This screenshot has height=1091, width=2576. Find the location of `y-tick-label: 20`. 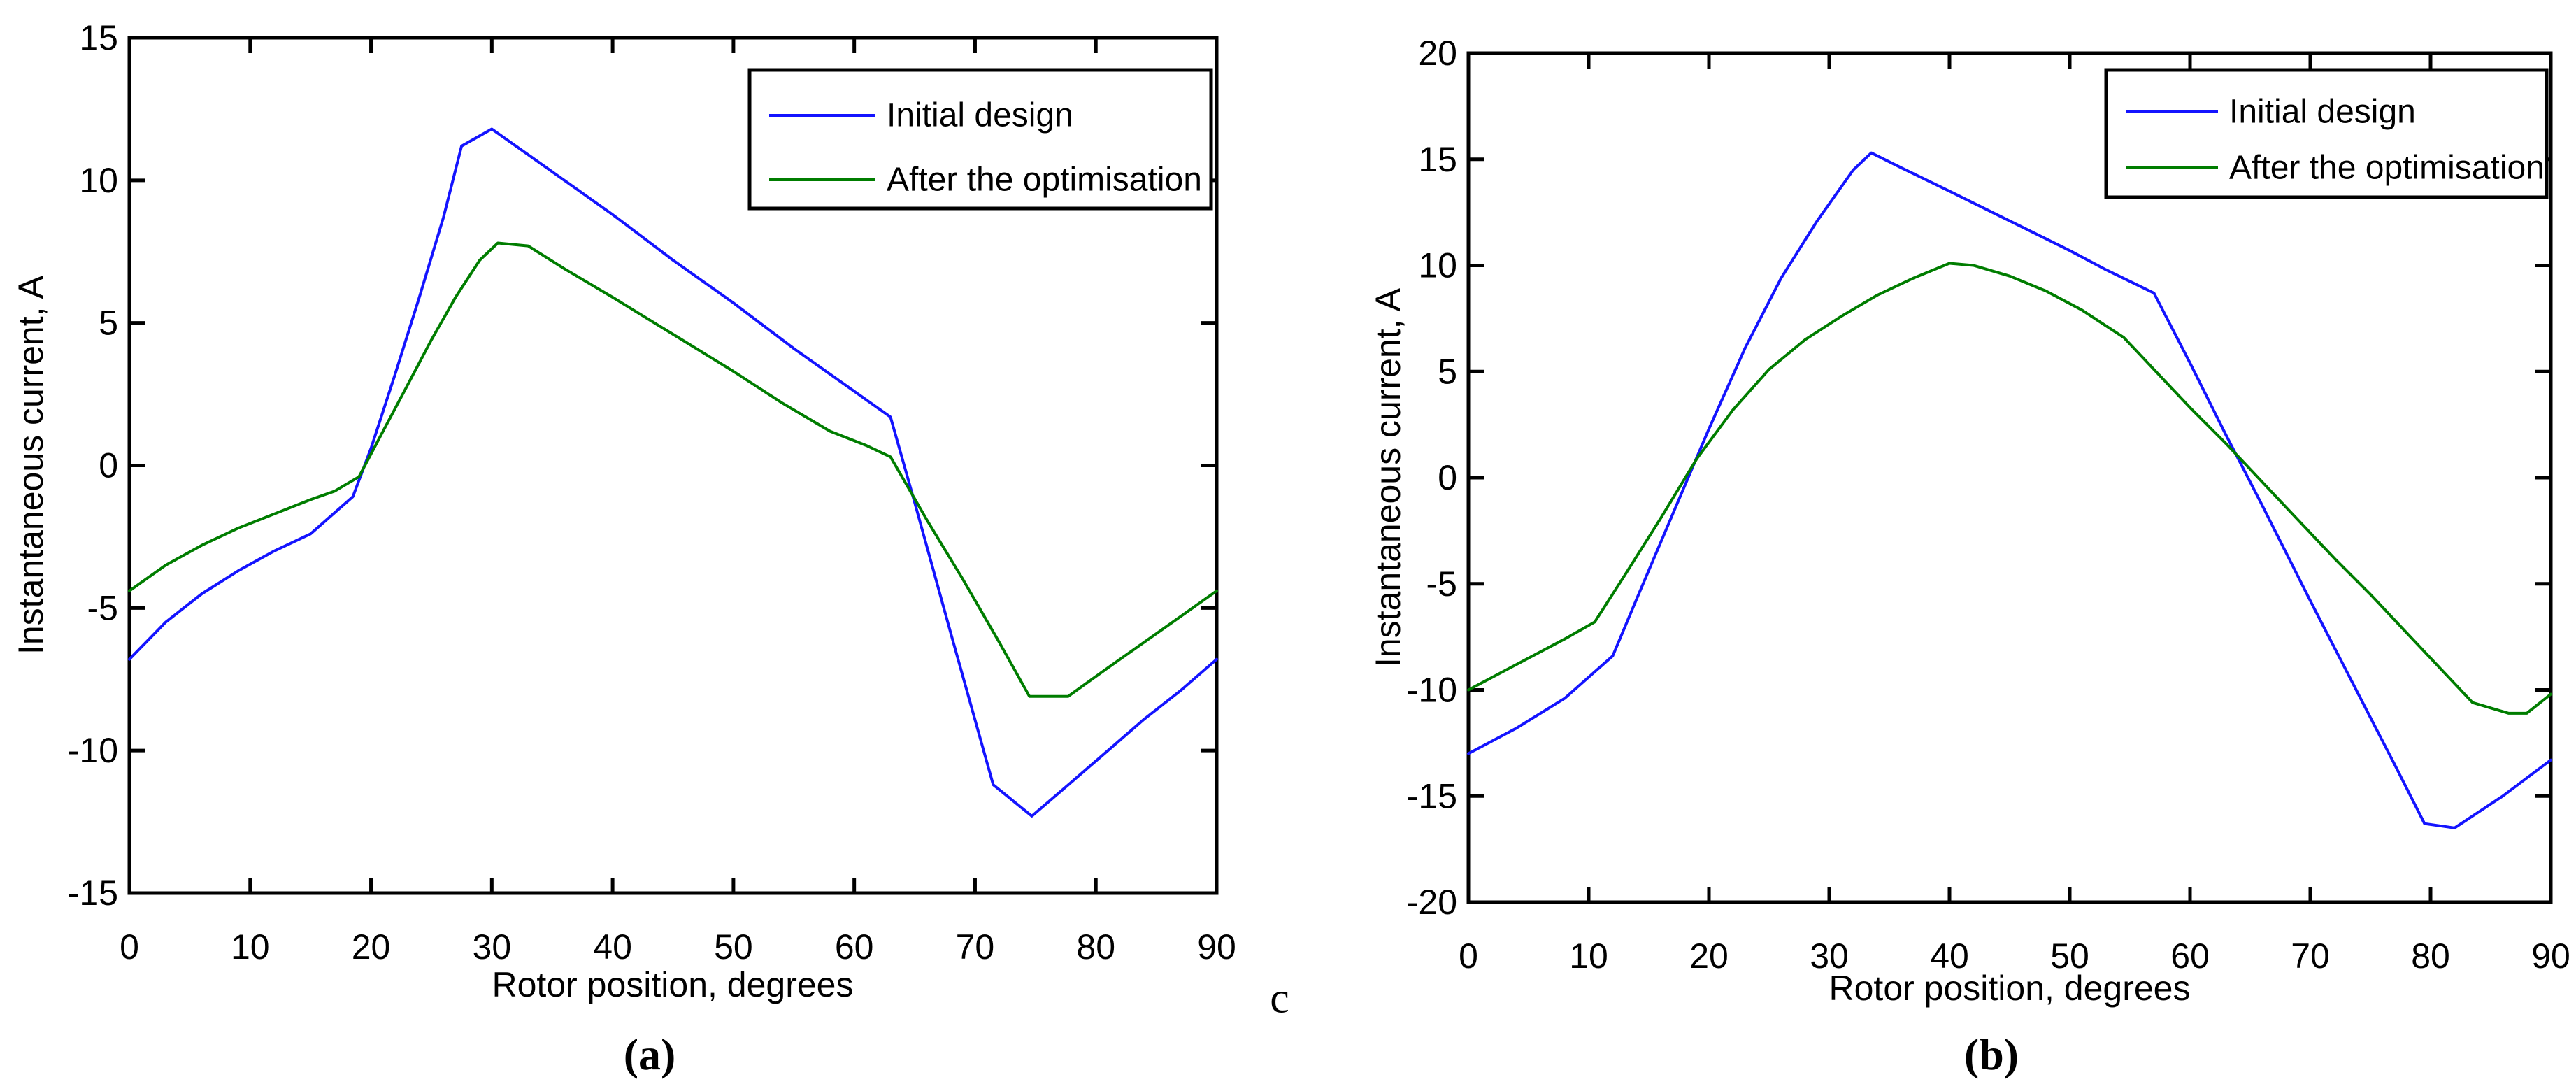

y-tick-label: 20 is located at coordinates (1437, 53).